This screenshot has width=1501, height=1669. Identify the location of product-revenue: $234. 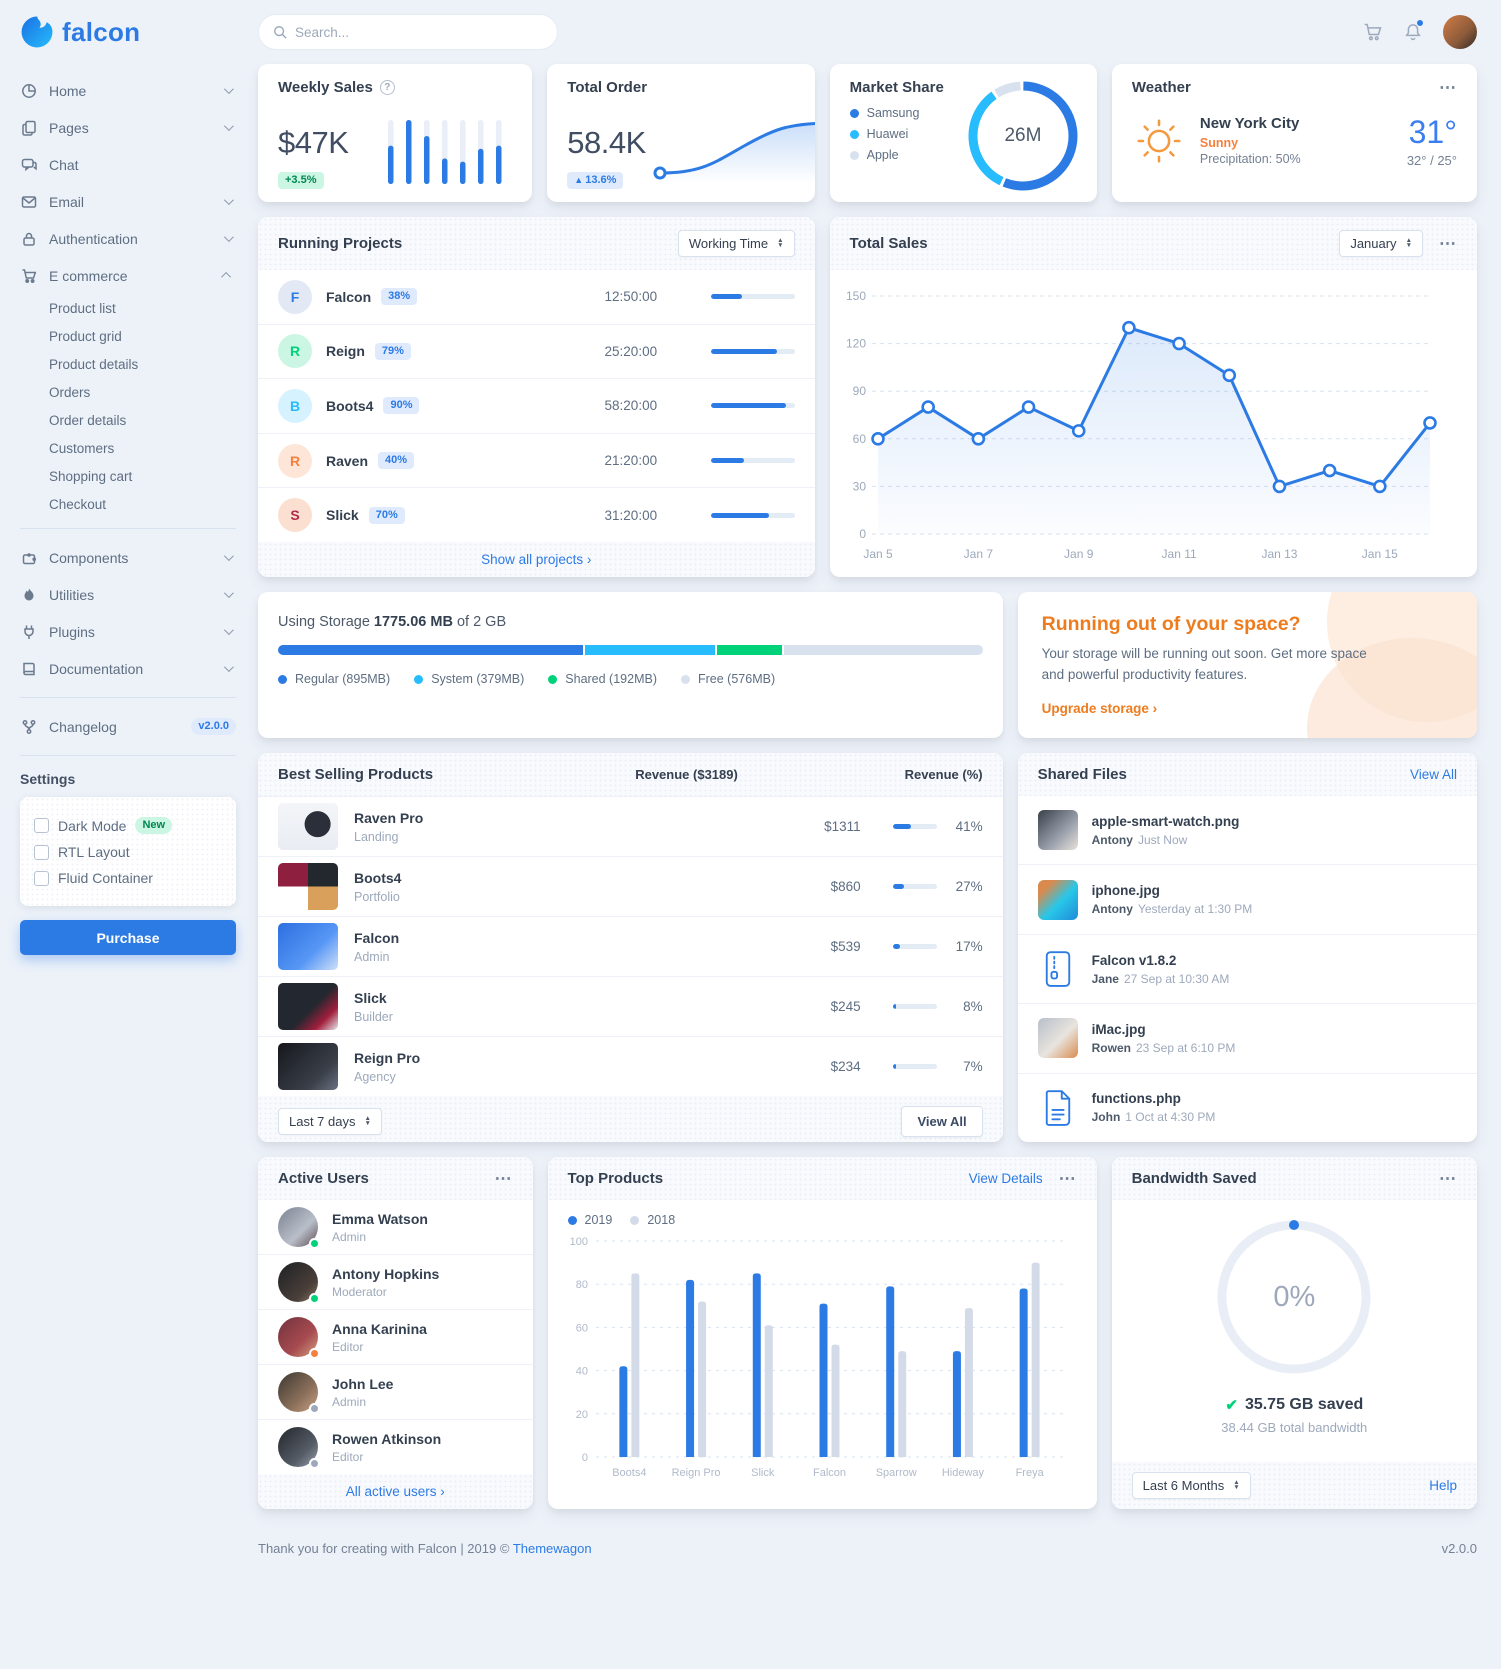
(845, 1066).